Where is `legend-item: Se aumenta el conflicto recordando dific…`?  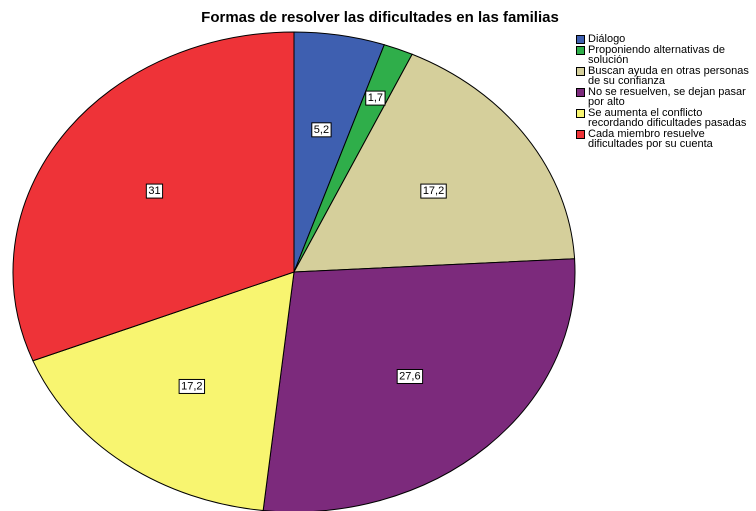
legend-item: Se aumenta el conflicto recordando dific… is located at coordinates (666, 118).